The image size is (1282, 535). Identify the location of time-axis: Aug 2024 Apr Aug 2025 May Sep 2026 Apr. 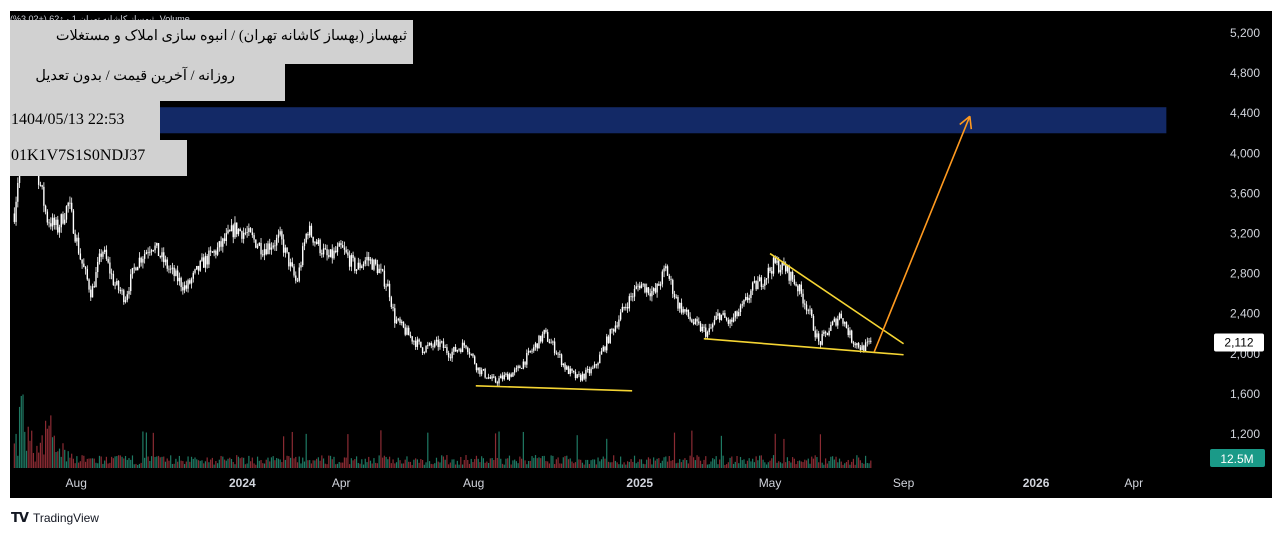
(605, 483).